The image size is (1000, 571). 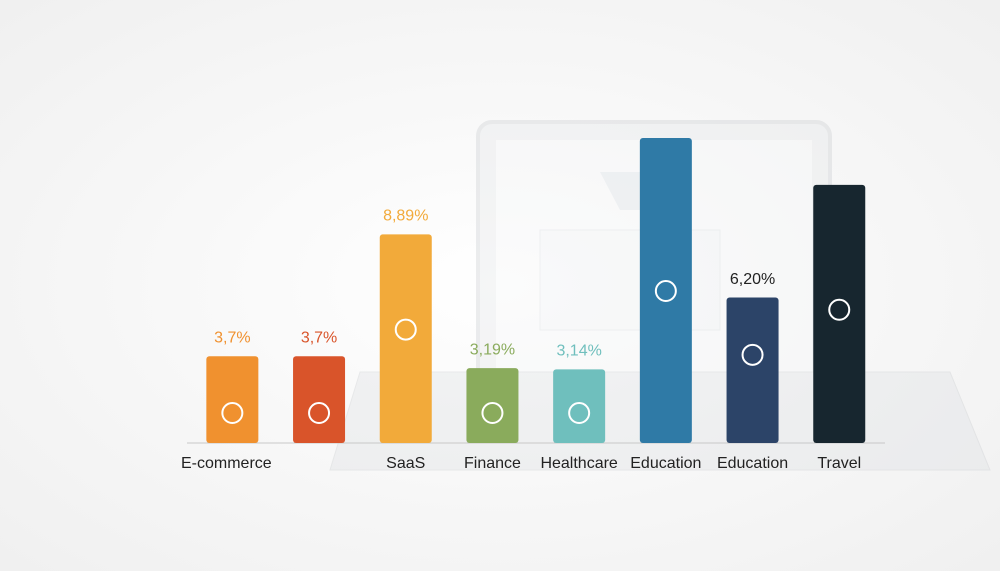 What do you see at coordinates (492, 463) in the screenshot?
I see `x-tick-label: Finance` at bounding box center [492, 463].